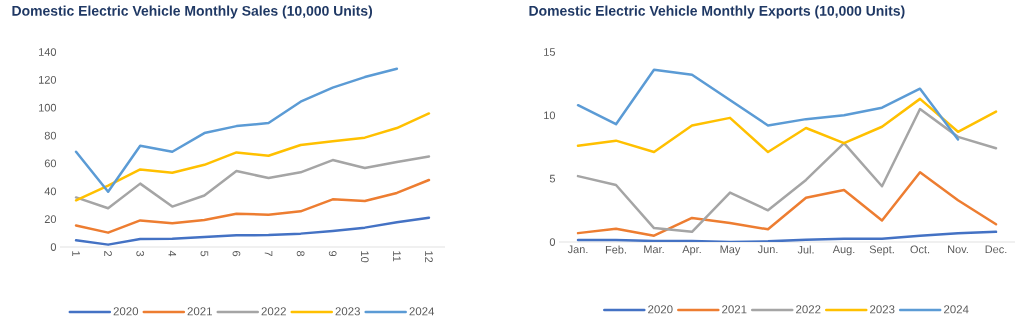 The width and height of the screenshot is (1024, 325). I want to click on x-tick-label: Apr., so click(691, 250).